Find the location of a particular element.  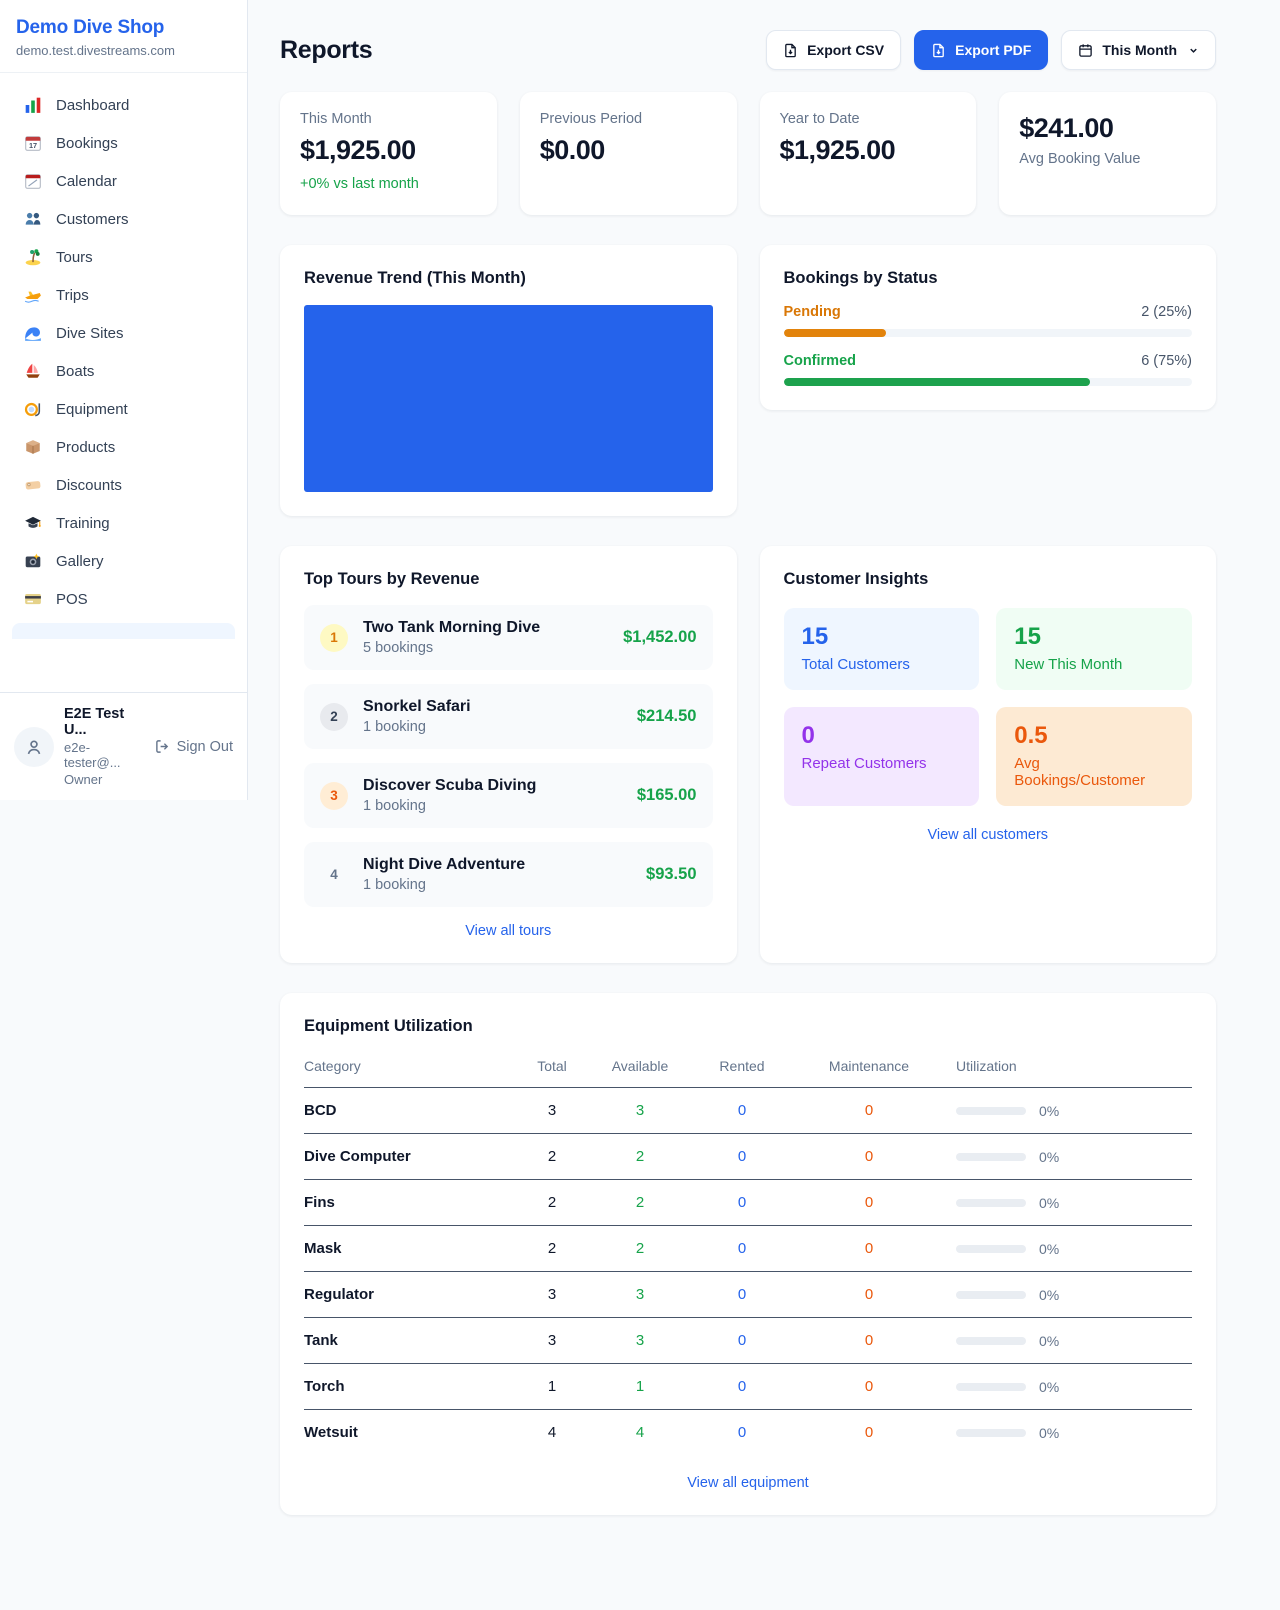

user-info: E2E Test U... e2e-tester@... Owner is located at coordinates (104, 746).